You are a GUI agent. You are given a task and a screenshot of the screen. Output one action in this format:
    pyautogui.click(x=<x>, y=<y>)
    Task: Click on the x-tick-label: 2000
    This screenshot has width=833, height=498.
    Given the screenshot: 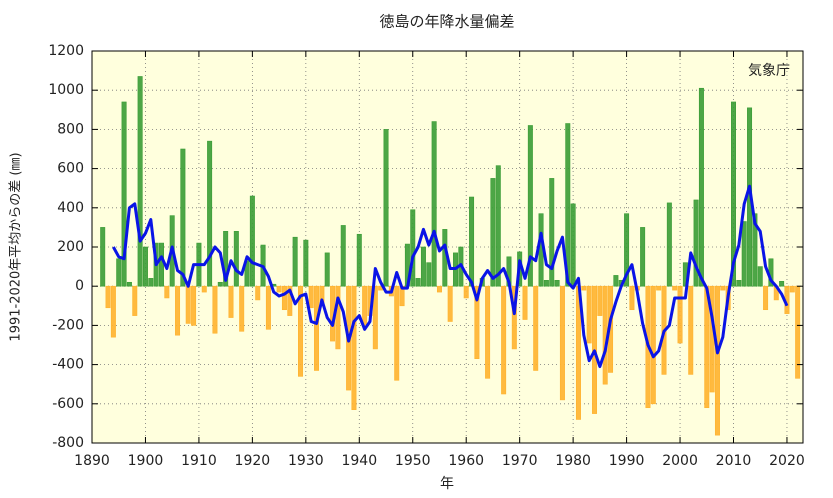 What is the action you would take?
    pyautogui.click(x=680, y=461)
    